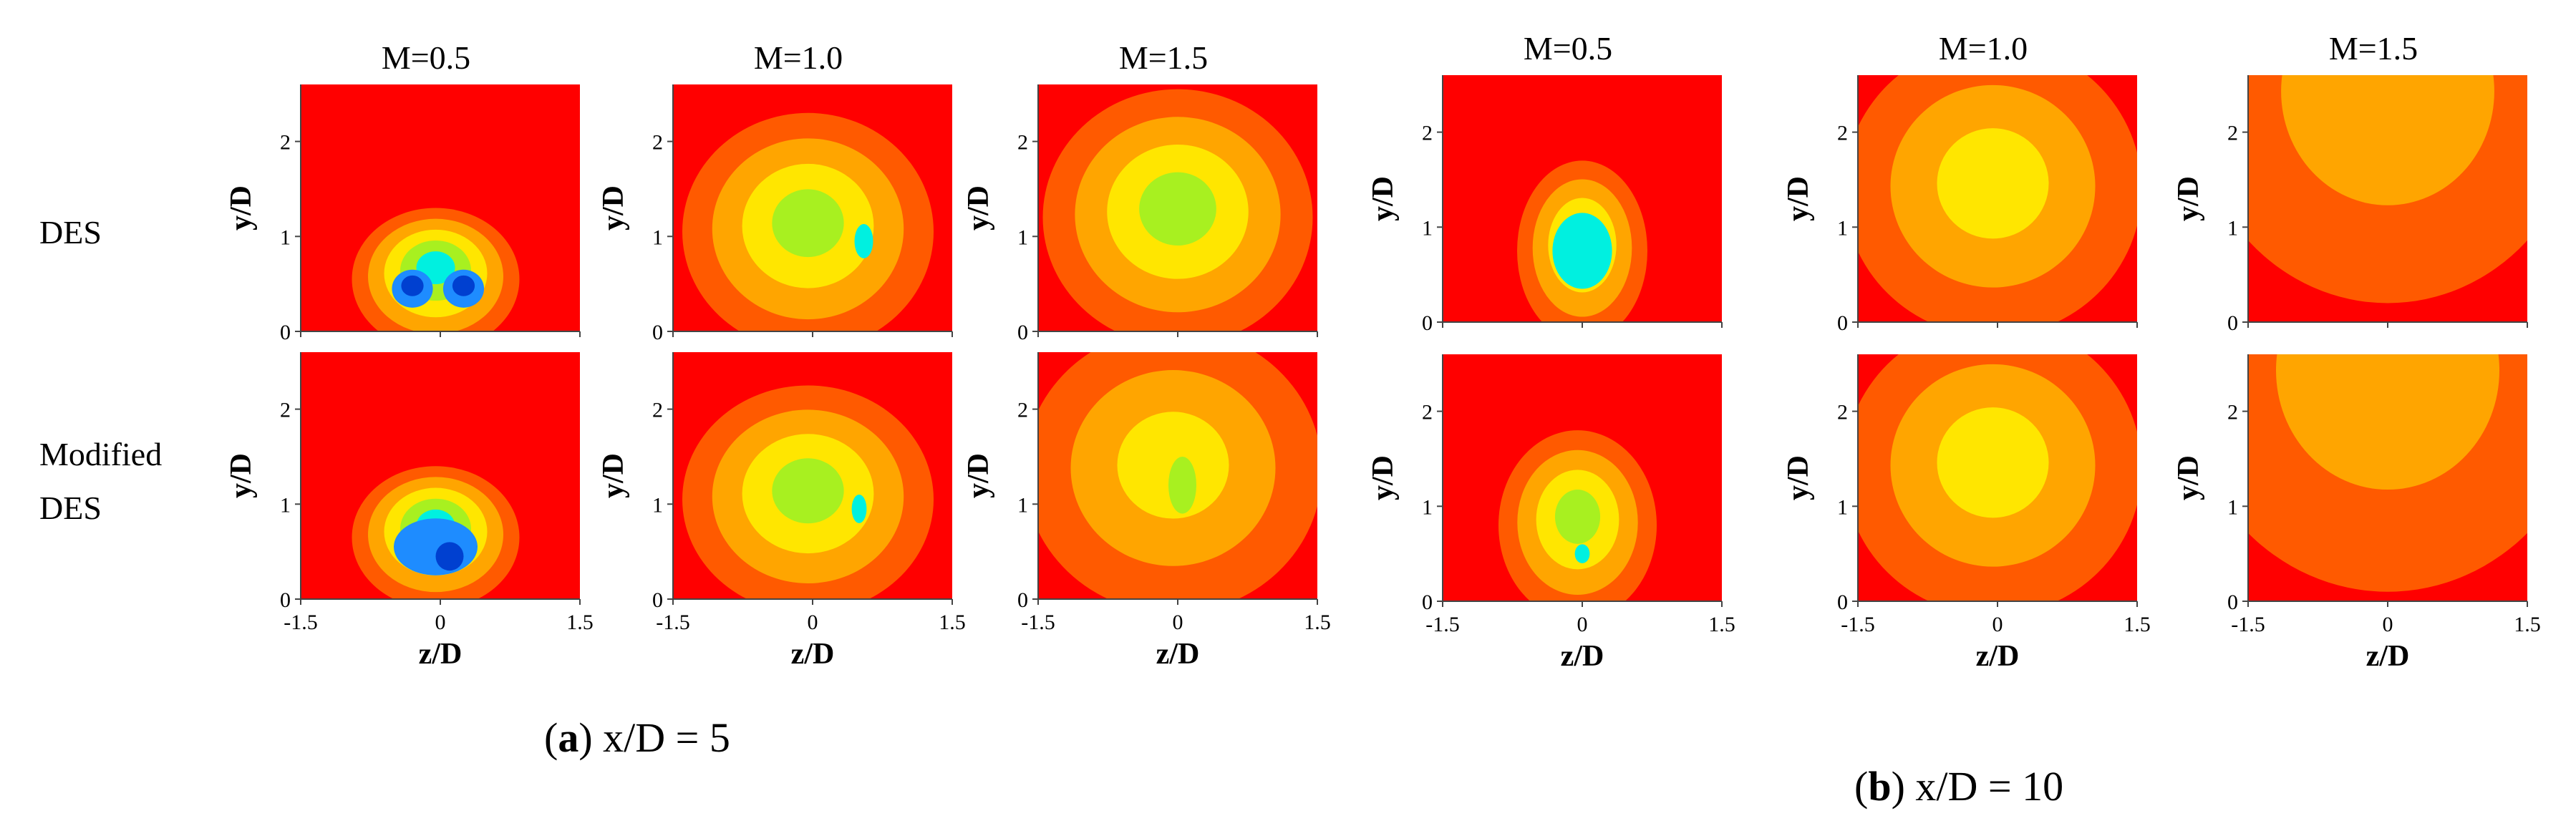  I want to click on caption-b-letter: b, so click(1879, 786).